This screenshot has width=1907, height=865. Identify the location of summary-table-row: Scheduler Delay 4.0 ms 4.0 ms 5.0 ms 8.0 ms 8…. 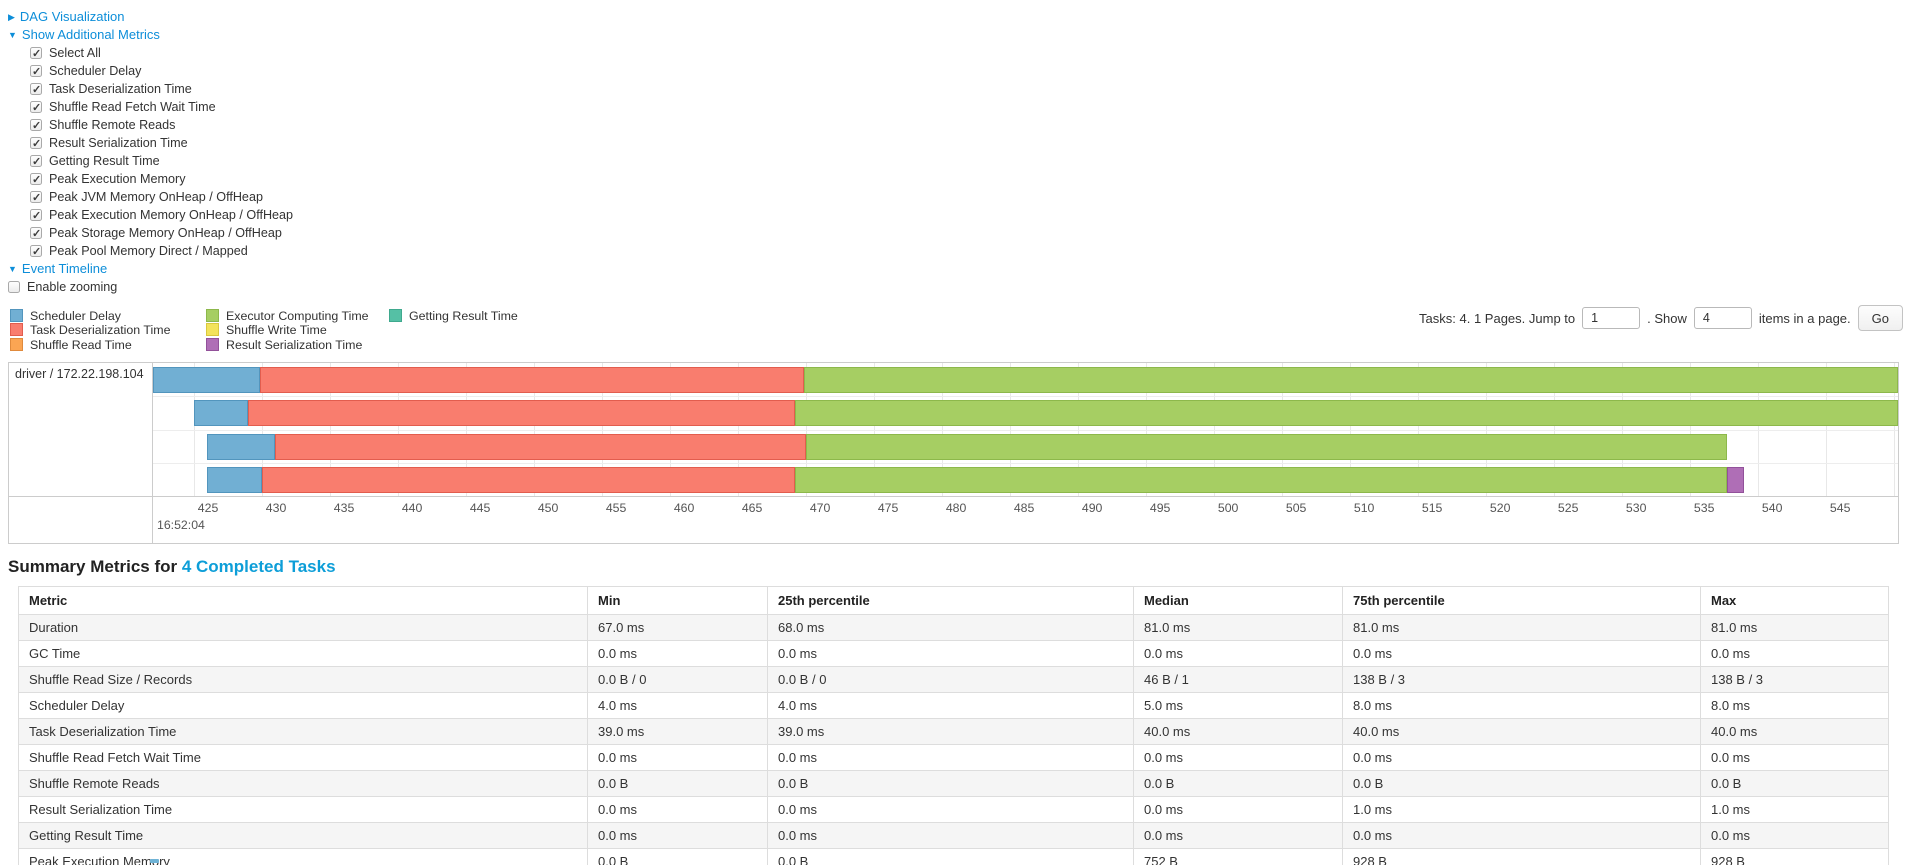
(953, 705).